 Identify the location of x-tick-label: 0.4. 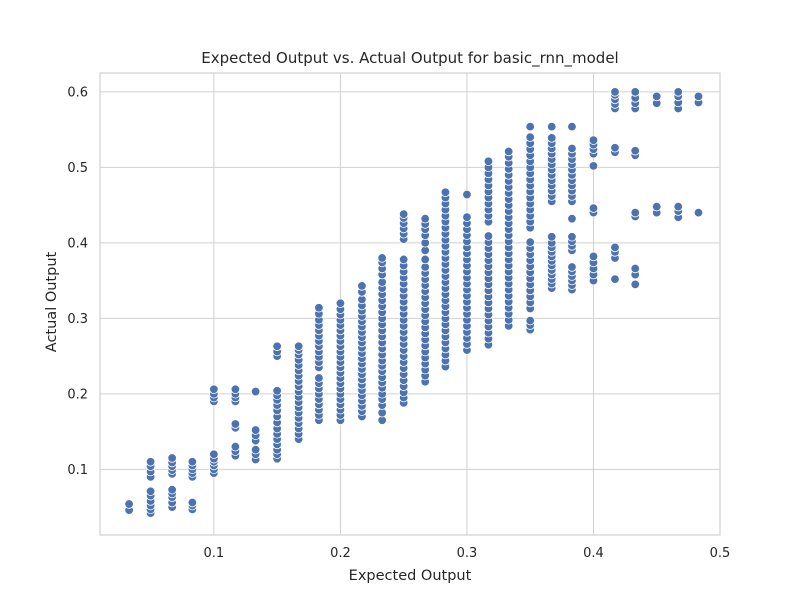
(593, 553).